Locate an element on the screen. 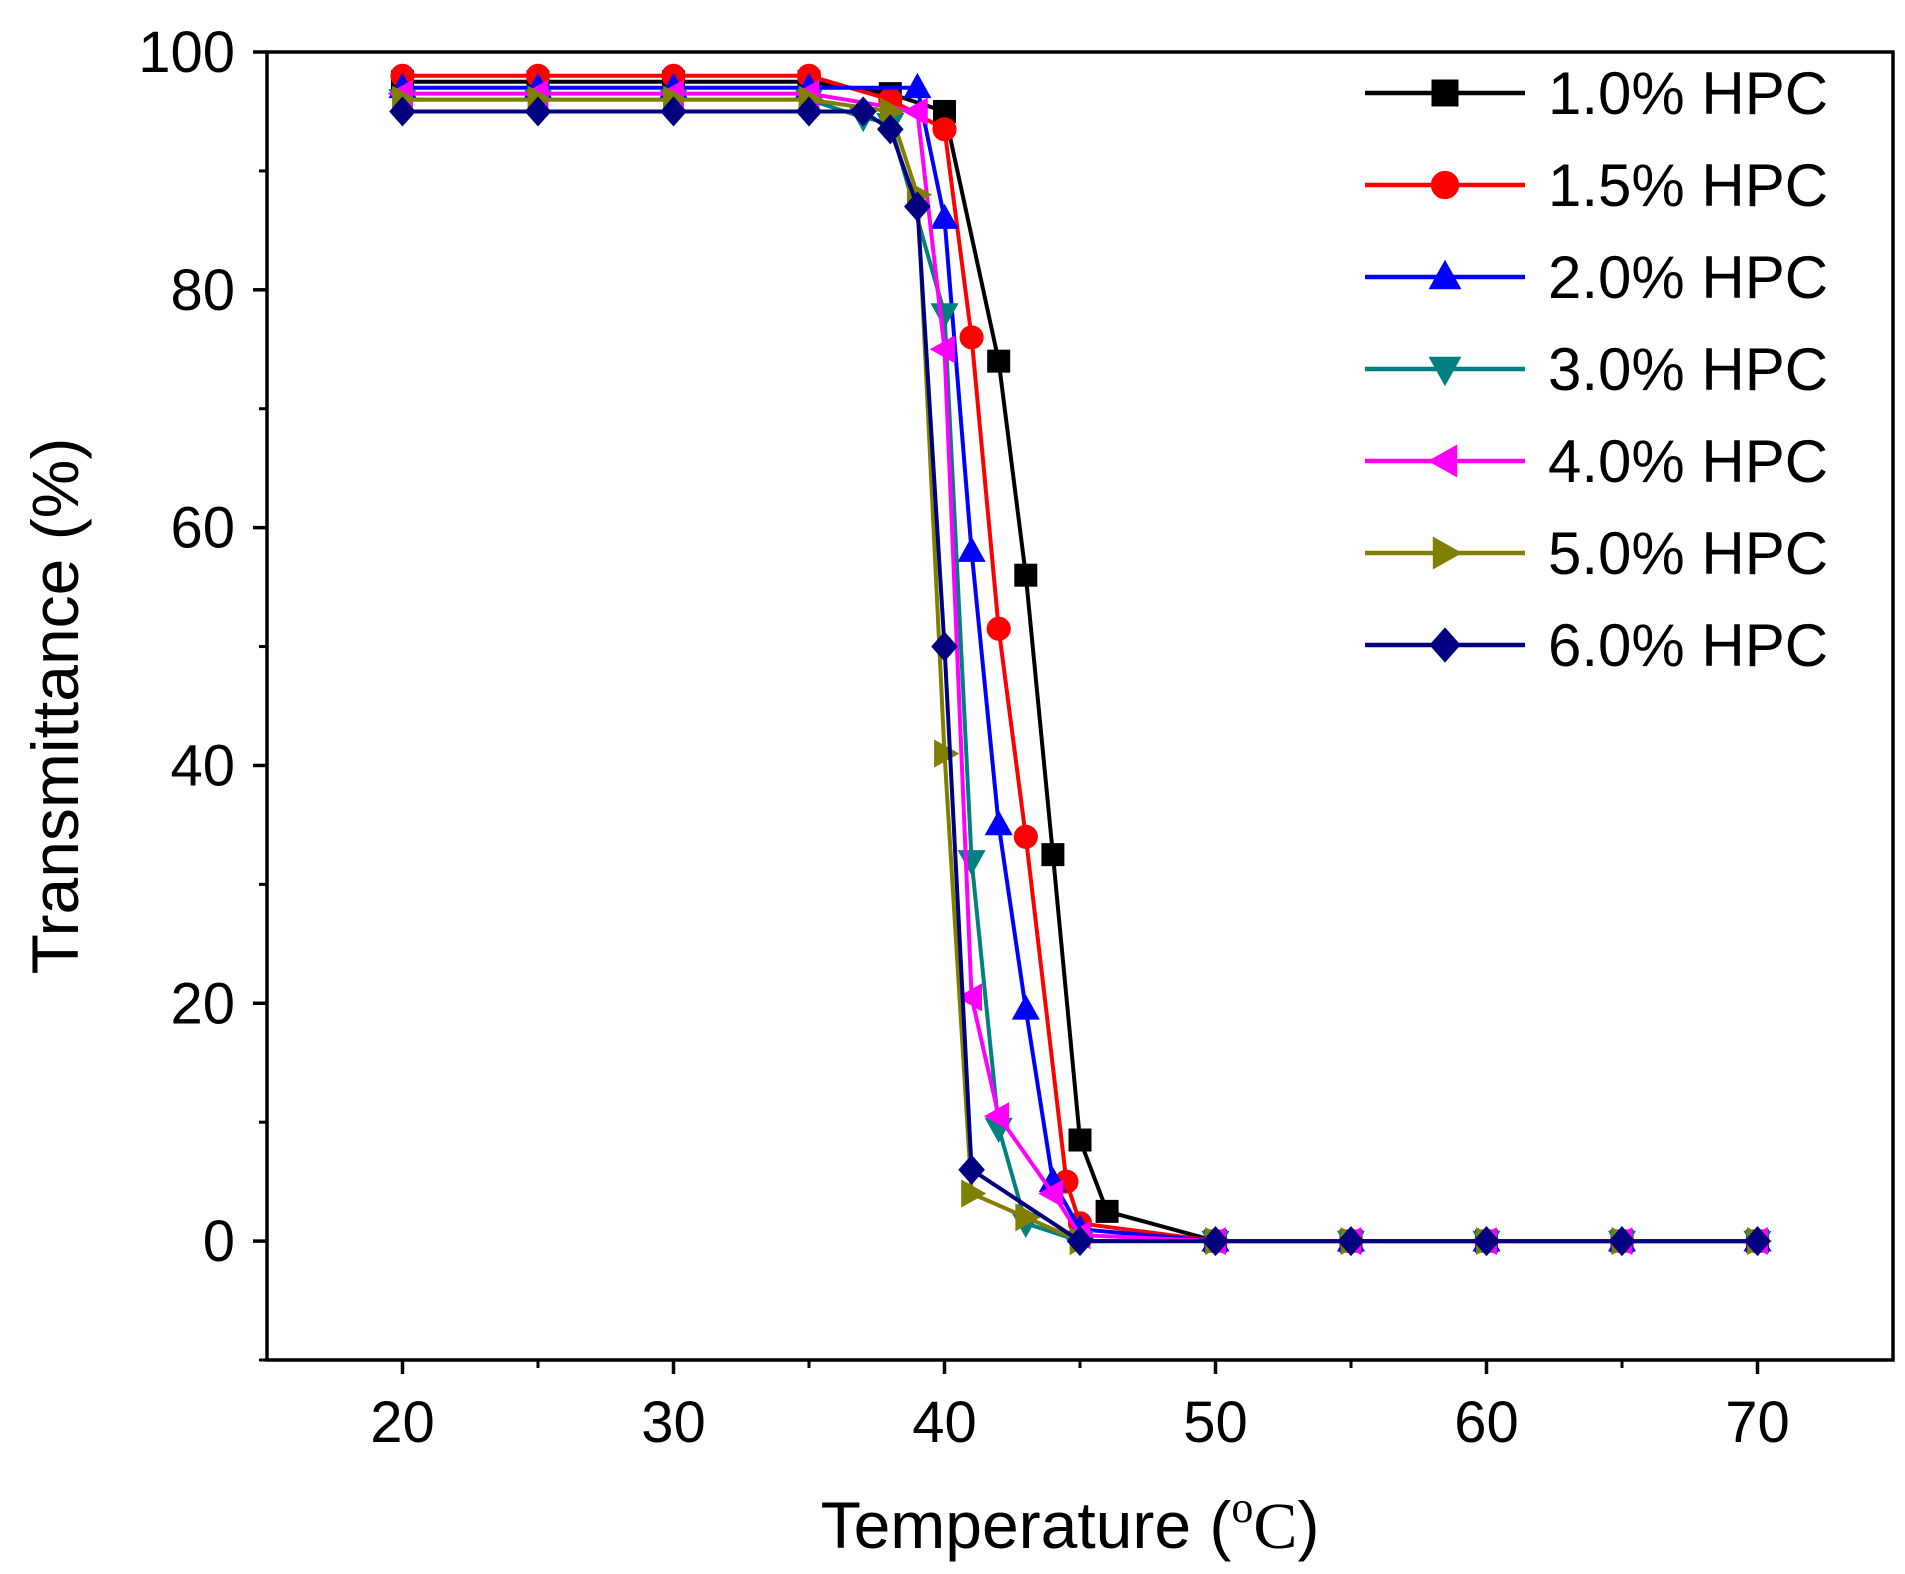 The height and width of the screenshot is (1574, 1905). y-tick-label: 0 is located at coordinates (219, 1241).